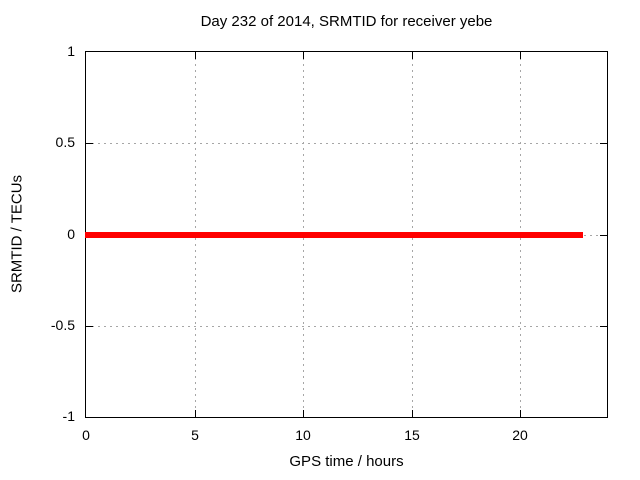  Describe the element at coordinates (65, 142) in the screenshot. I see `y-tick-label: 0.5` at that location.